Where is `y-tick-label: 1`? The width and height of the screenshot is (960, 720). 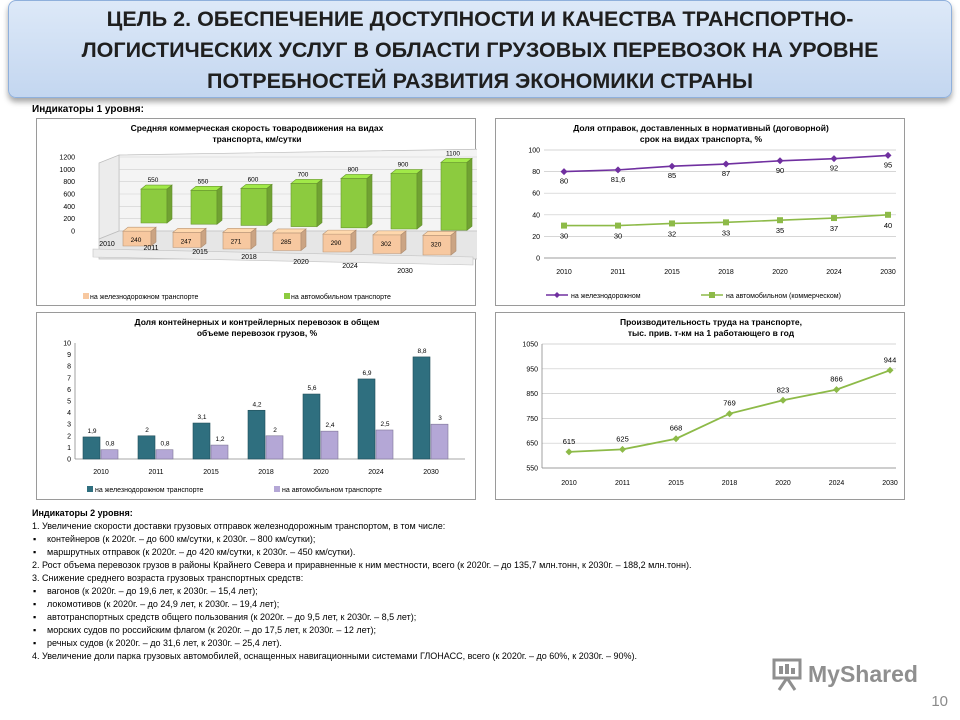 y-tick-label: 1 is located at coordinates (69, 448).